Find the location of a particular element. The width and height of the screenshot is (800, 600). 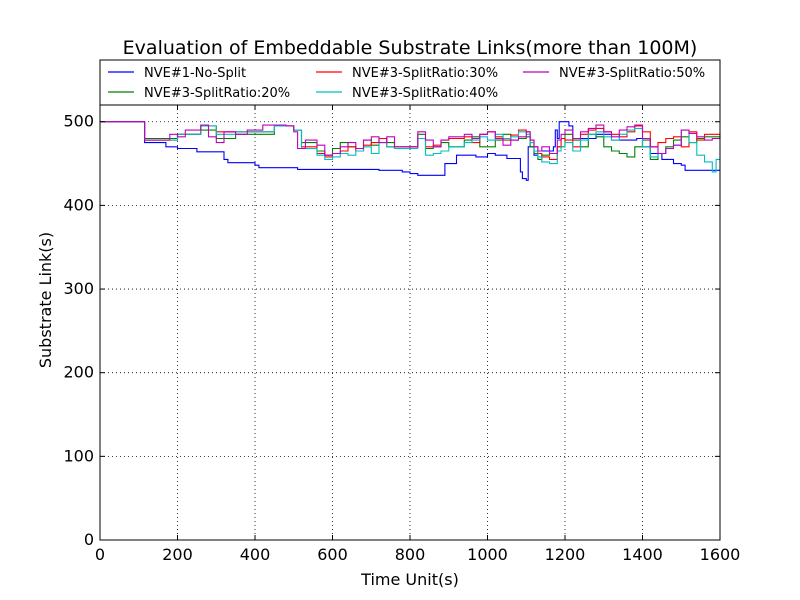

x-tick-label: 1600 is located at coordinates (720, 554).